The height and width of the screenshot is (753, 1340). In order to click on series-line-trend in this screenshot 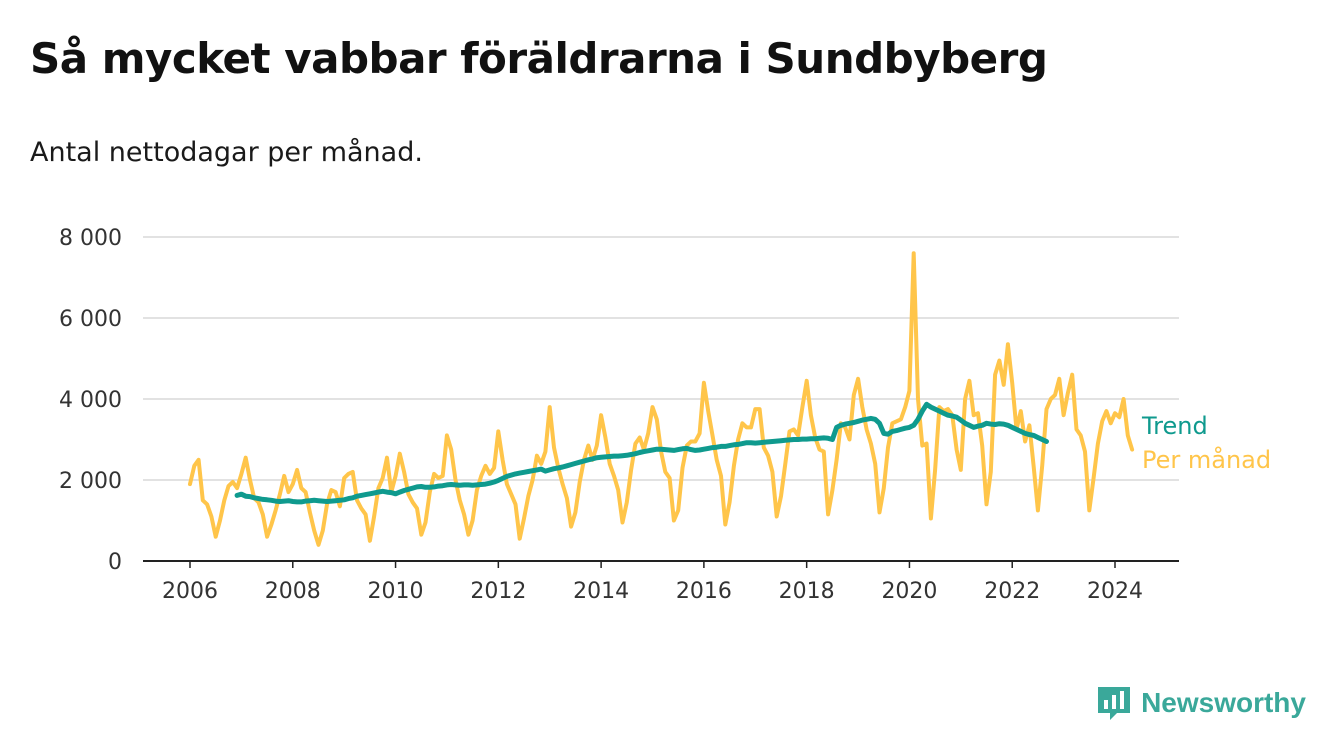, I will do `click(641, 453)`.